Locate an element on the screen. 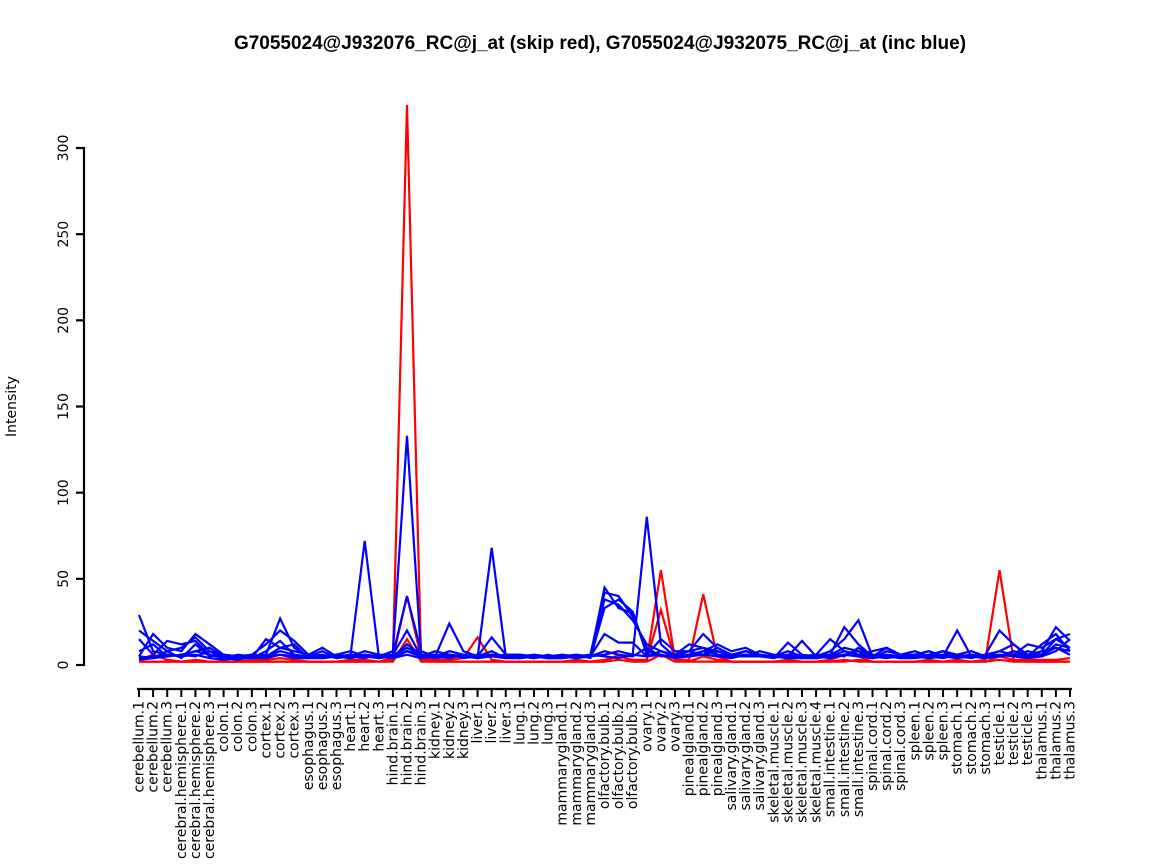  x-tick-label: pinealgland.1 is located at coordinates (690, 748).